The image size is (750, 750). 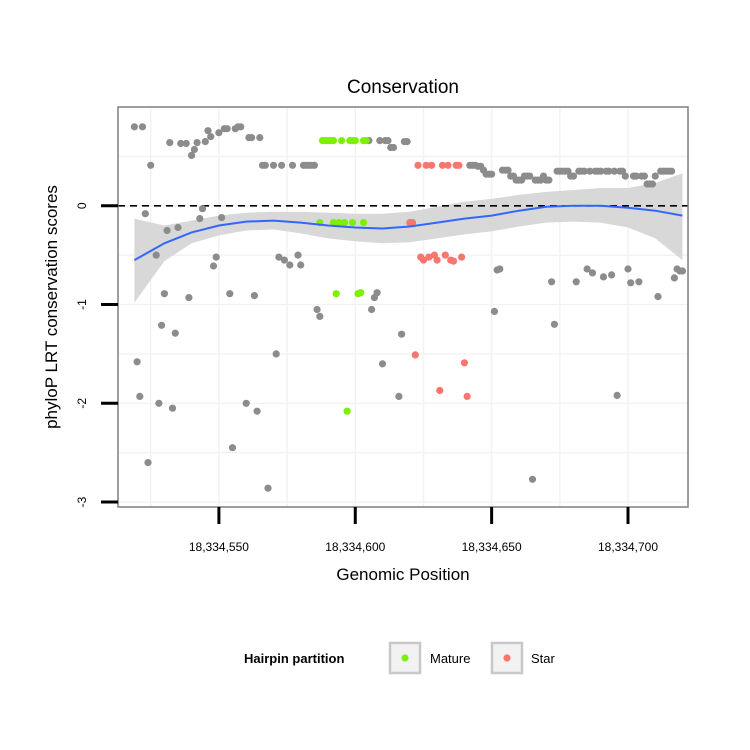 What do you see at coordinates (403, 87) in the screenshot?
I see `chart-title: Conservation` at bounding box center [403, 87].